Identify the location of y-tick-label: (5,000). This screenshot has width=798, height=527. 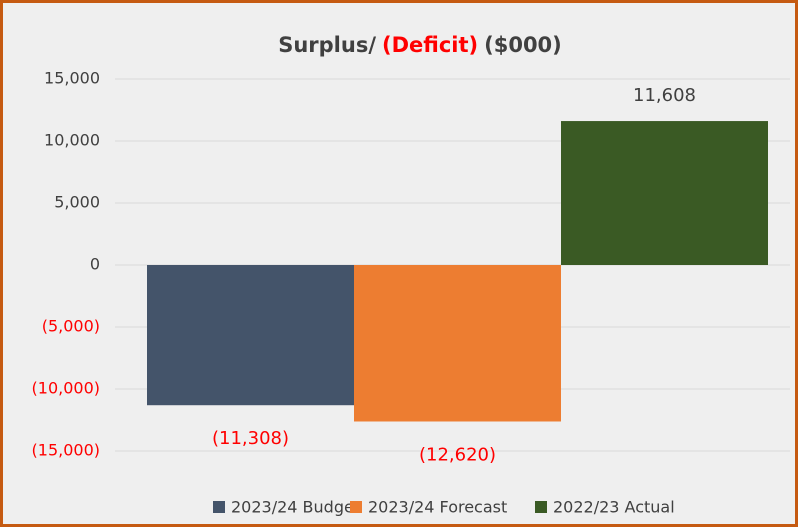
(71, 326).